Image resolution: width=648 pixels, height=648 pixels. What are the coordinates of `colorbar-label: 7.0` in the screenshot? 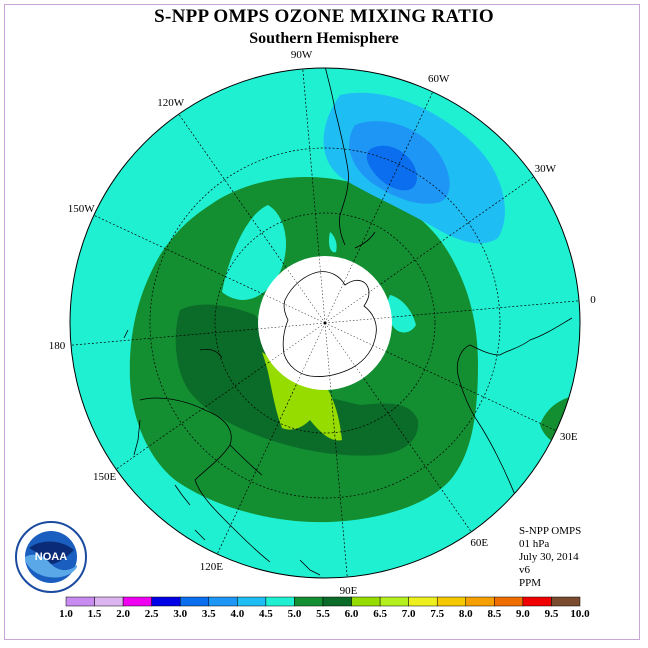 It's located at (408, 614).